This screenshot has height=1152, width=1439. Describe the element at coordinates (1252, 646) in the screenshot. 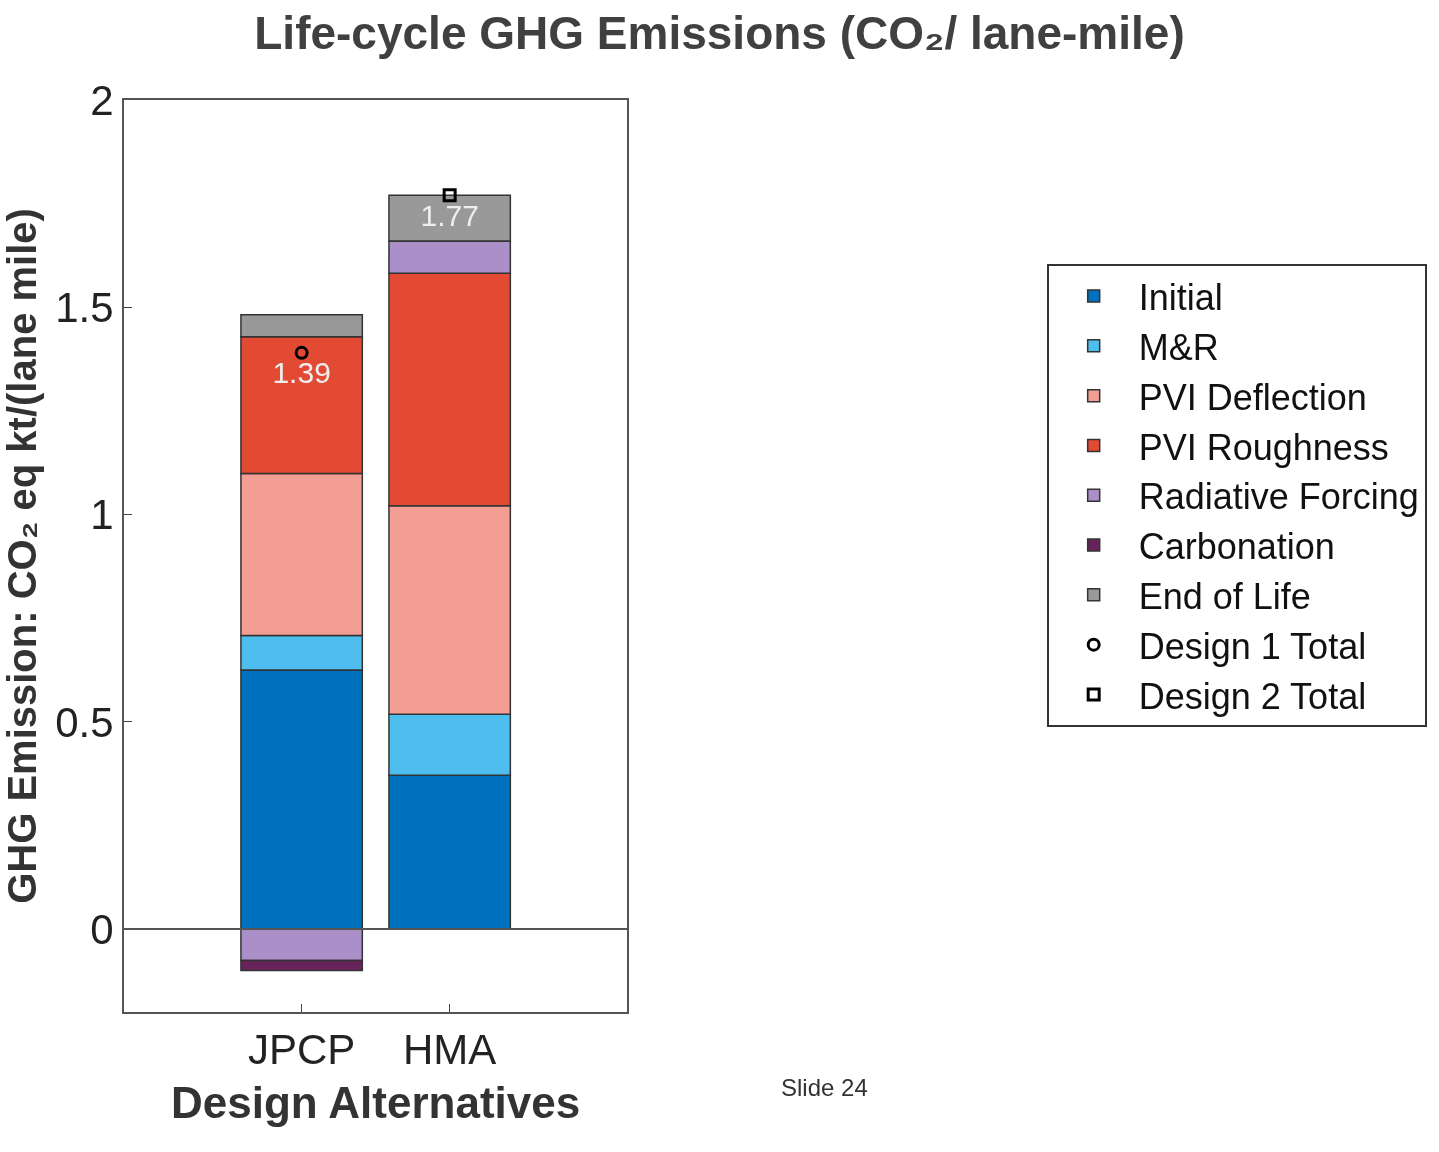

I see `legend-label: Design 1 Total` at that location.